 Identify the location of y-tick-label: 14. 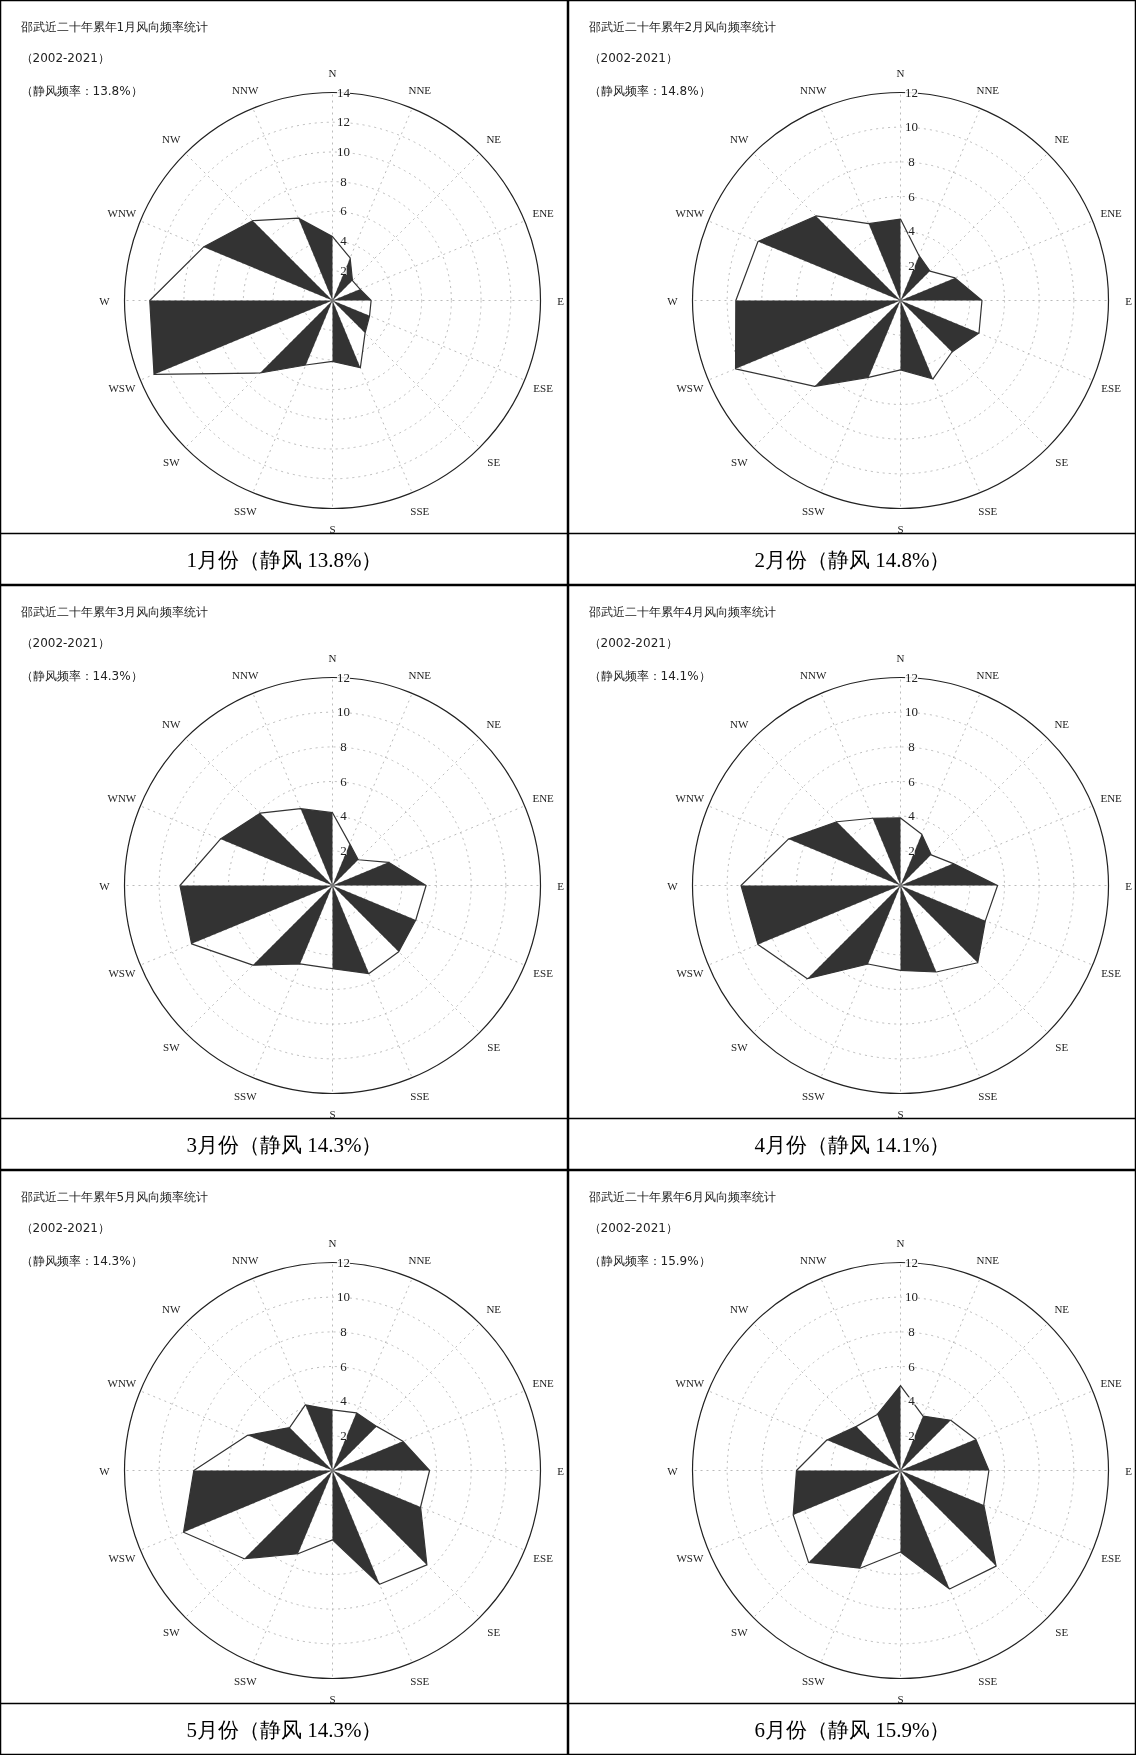
(344, 92).